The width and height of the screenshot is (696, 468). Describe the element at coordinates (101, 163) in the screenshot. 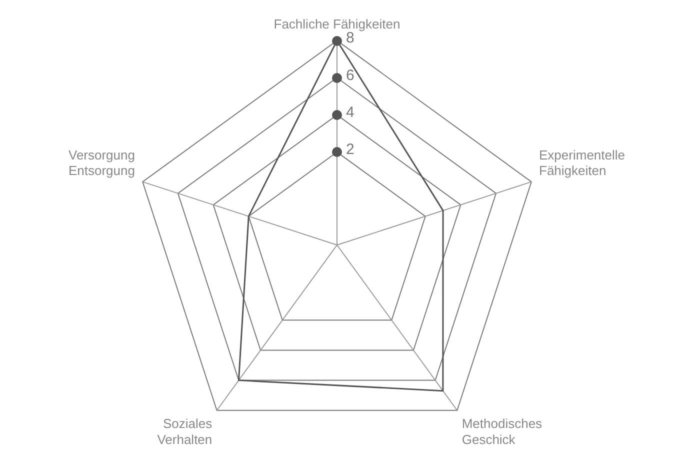

I see `spoke-label: Versorgung Entsorgung` at that location.